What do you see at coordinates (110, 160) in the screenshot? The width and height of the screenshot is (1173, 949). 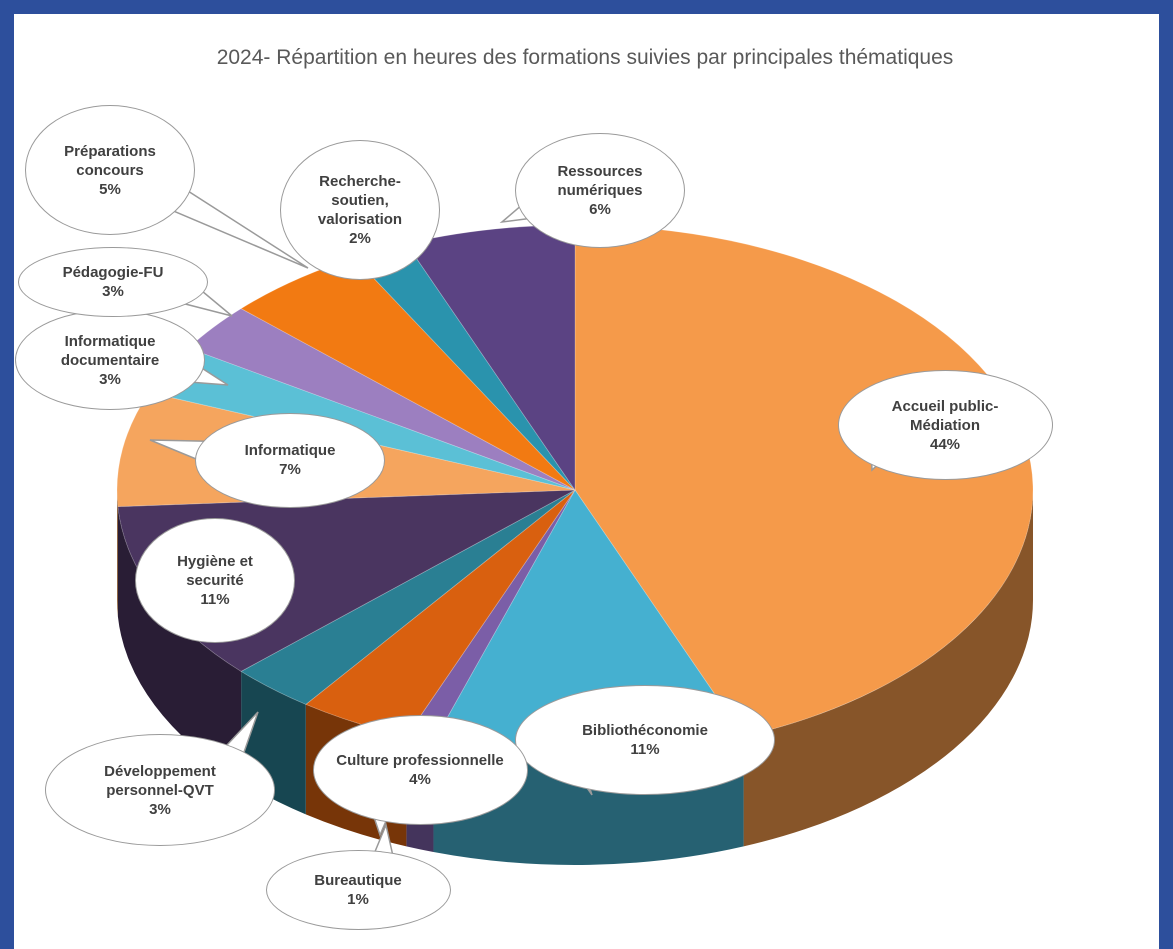 I see `category-label: Préparations concours` at bounding box center [110, 160].